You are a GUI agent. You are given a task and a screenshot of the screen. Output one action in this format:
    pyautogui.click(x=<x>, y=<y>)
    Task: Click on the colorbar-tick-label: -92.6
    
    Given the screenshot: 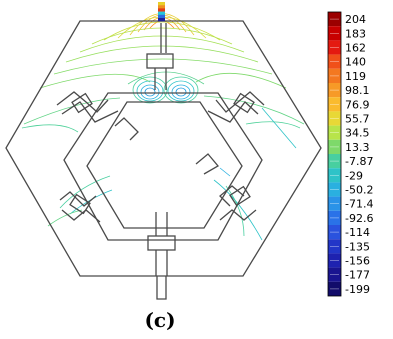 What is the action you would take?
    pyautogui.click(x=359, y=218)
    